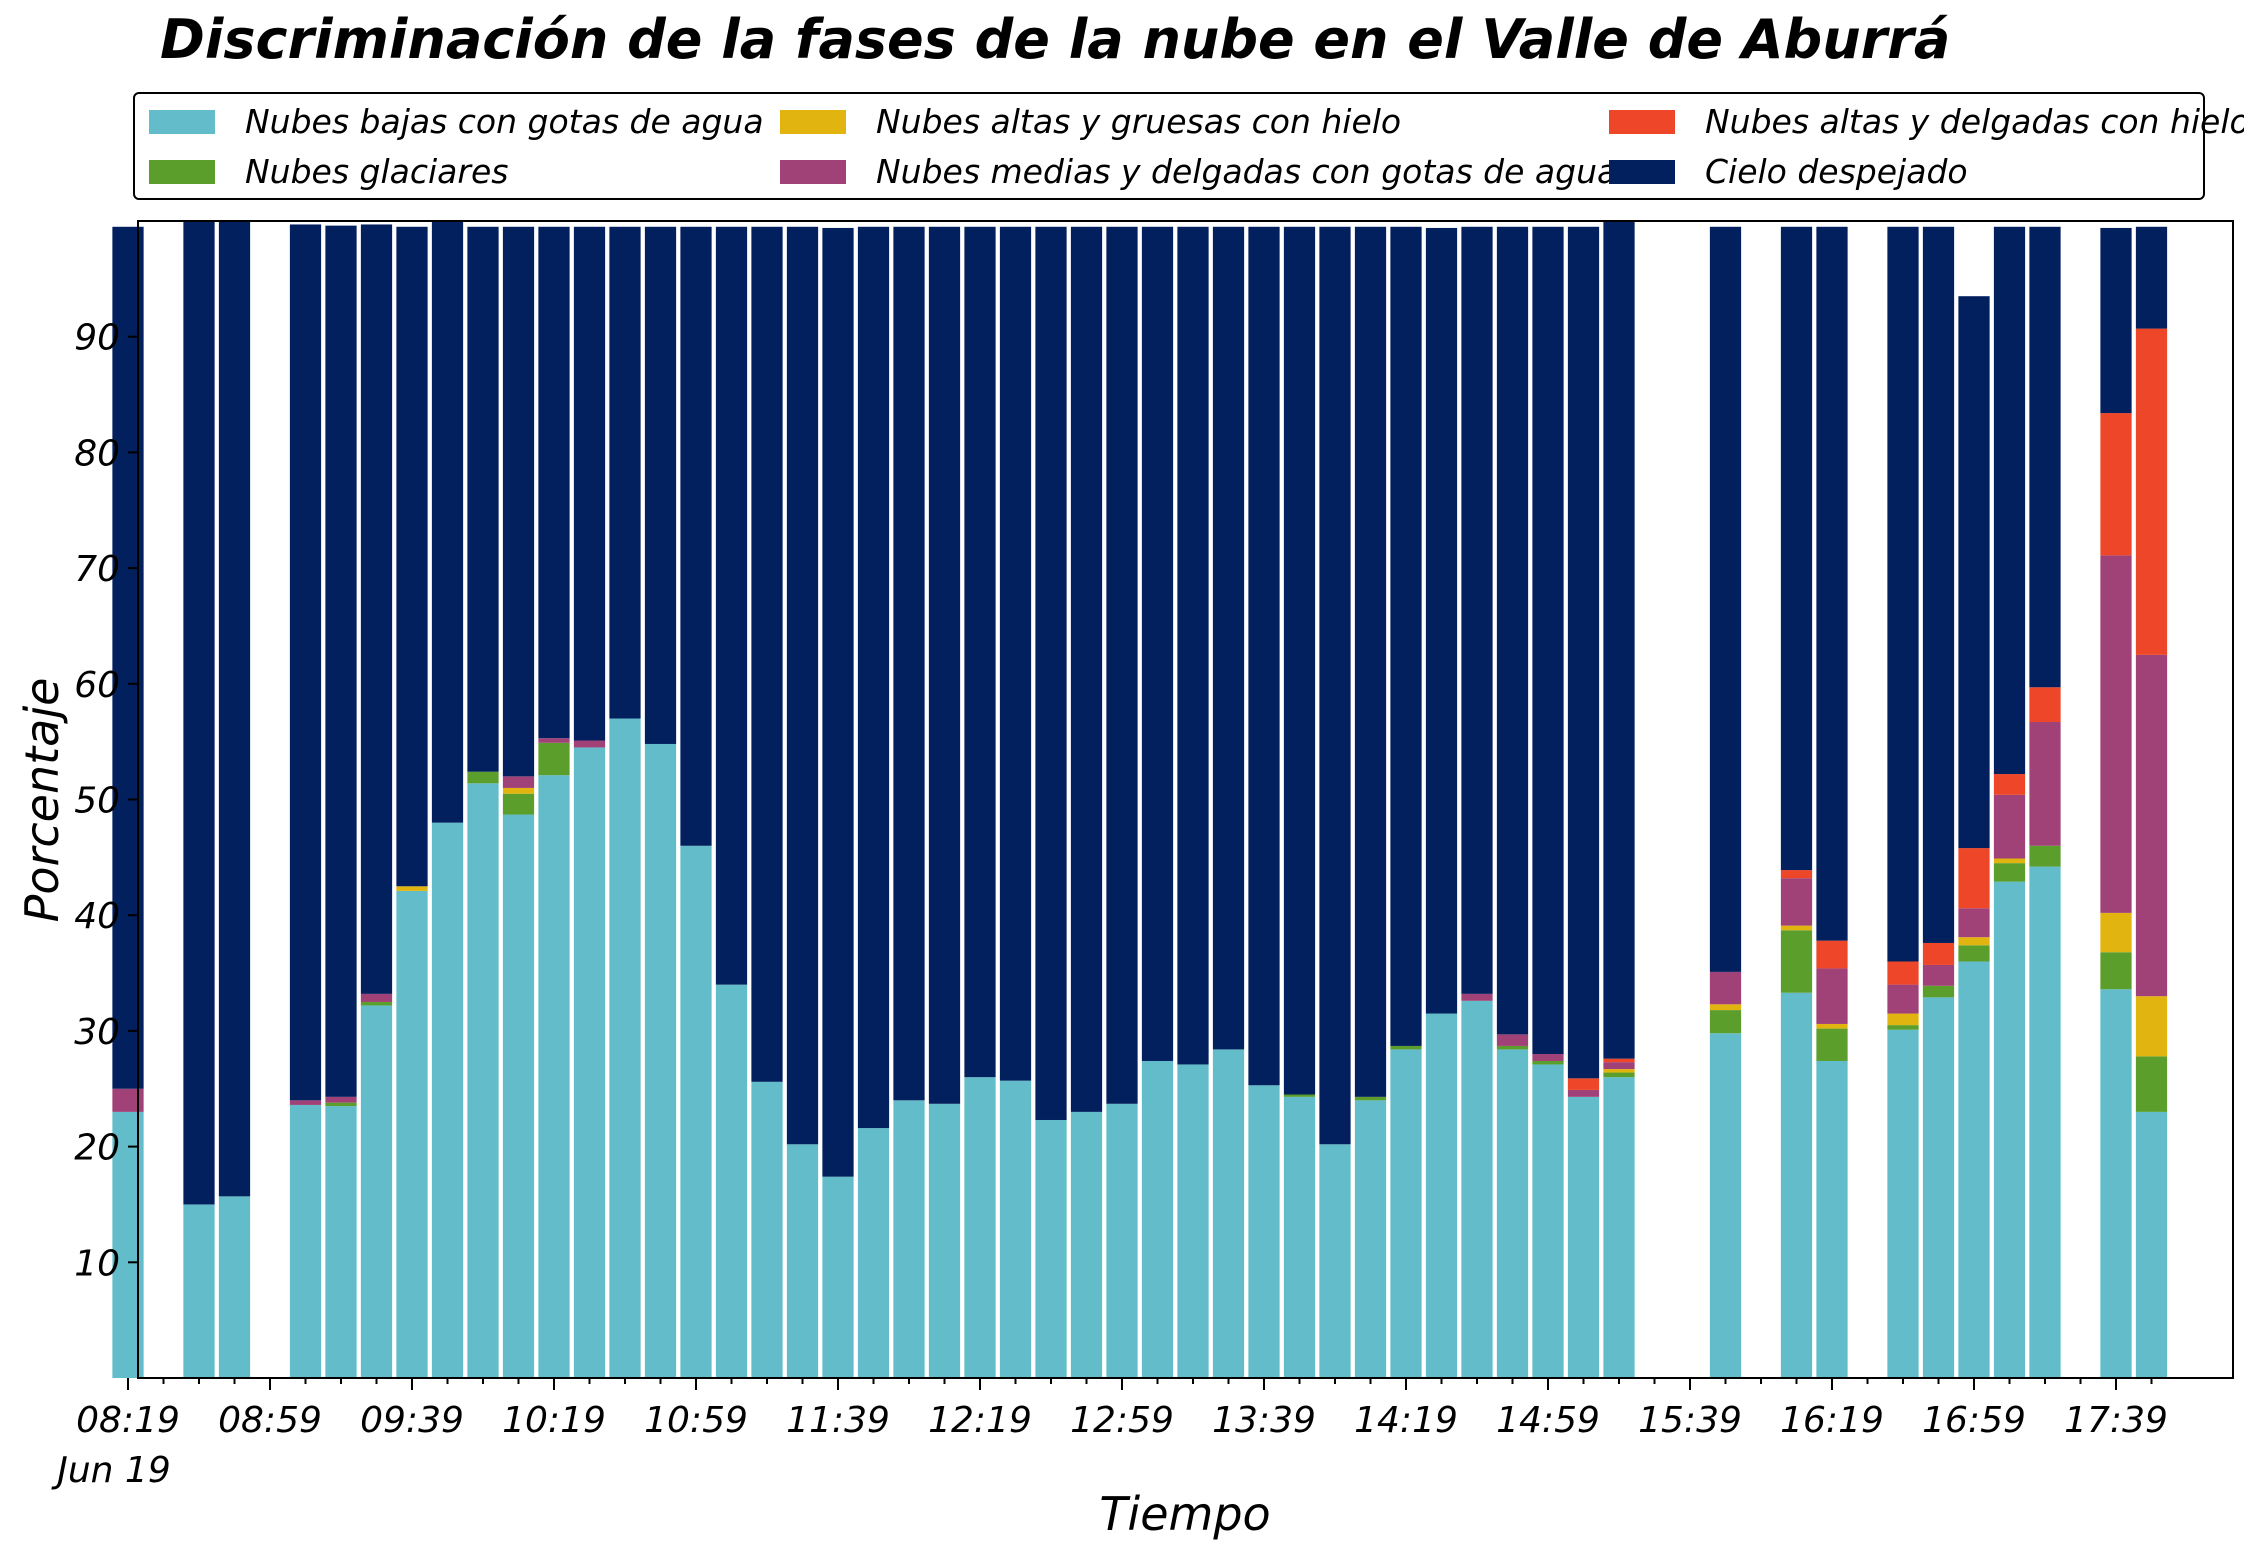  Describe the element at coordinates (1974, 121) in the screenshot. I see `legend-label: Nubes altas y delgadas con hielo` at that location.